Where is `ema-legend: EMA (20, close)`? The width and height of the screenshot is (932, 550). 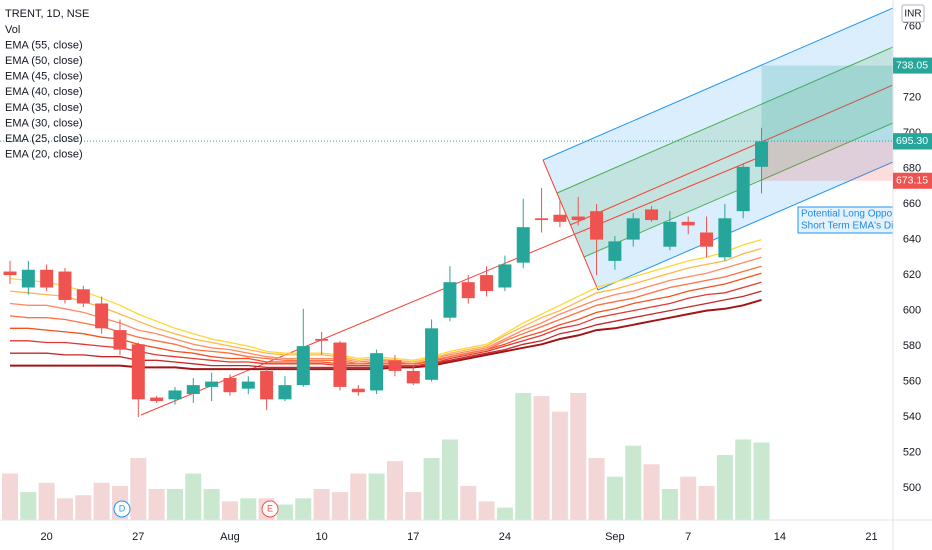 ema-legend: EMA (20, close) is located at coordinates (44, 155).